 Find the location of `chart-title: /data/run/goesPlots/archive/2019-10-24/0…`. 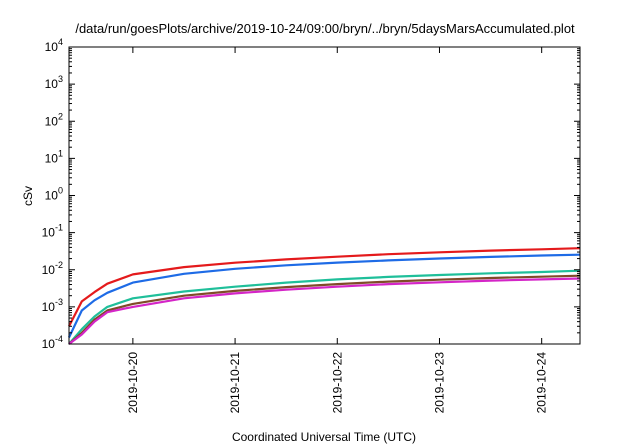

chart-title: /data/run/goesPlots/archive/2019-10-24/0… is located at coordinates (325, 28).